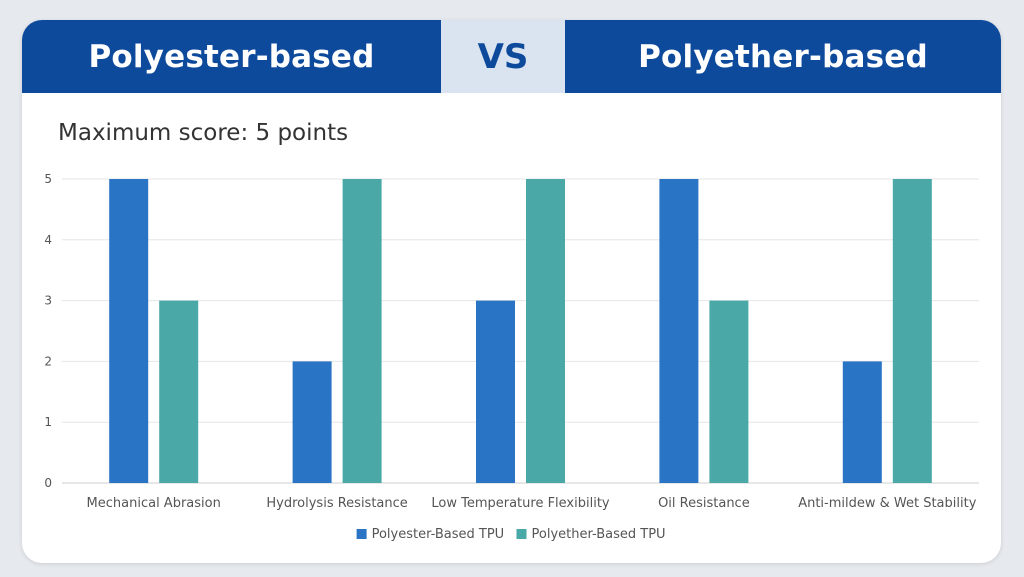 Image resolution: width=1024 pixels, height=577 pixels. What do you see at coordinates (704, 503) in the screenshot?
I see `category-label: Oil Resistance` at bounding box center [704, 503].